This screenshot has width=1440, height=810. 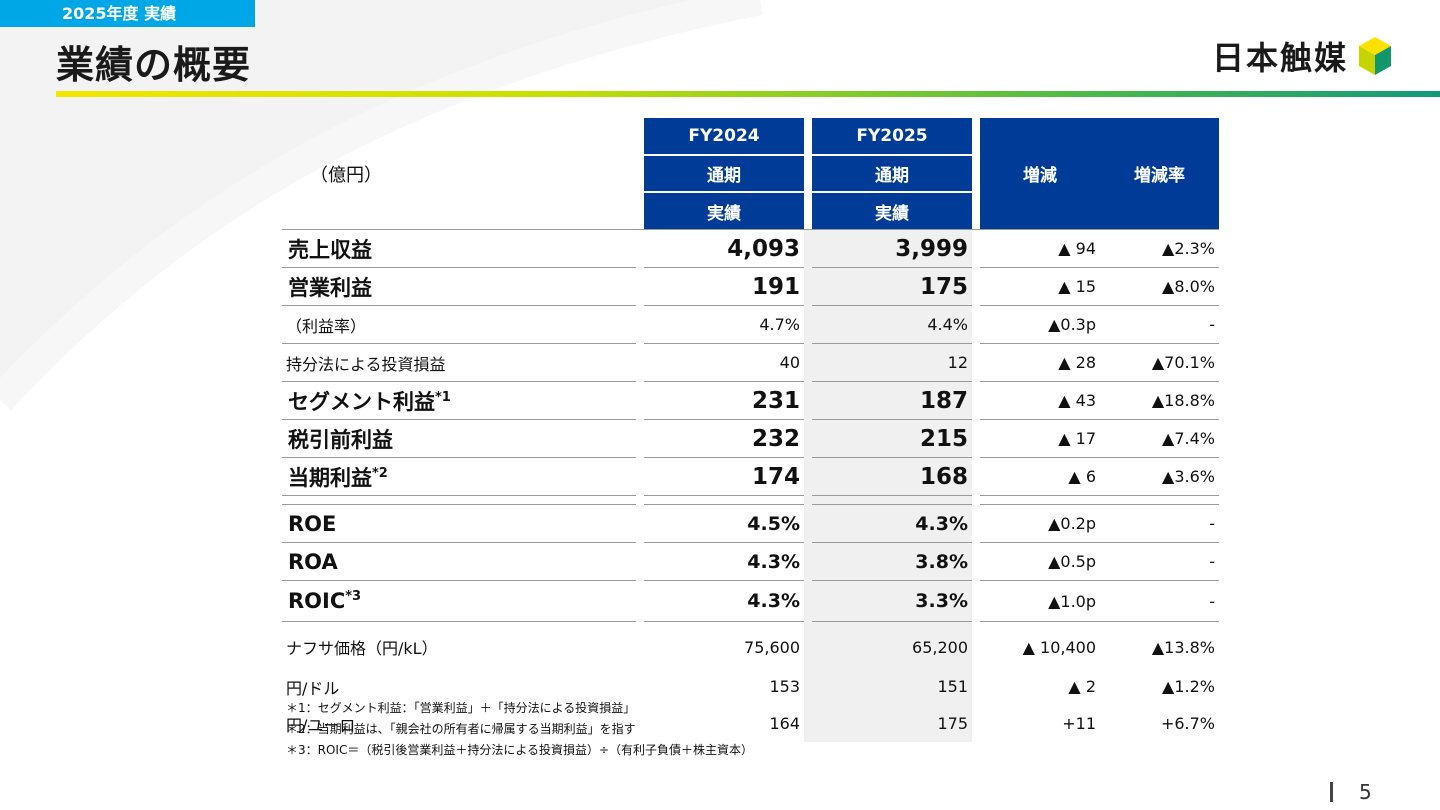 What do you see at coordinates (772, 647) in the screenshot?
I see `fy2024-value: 75,600` at bounding box center [772, 647].